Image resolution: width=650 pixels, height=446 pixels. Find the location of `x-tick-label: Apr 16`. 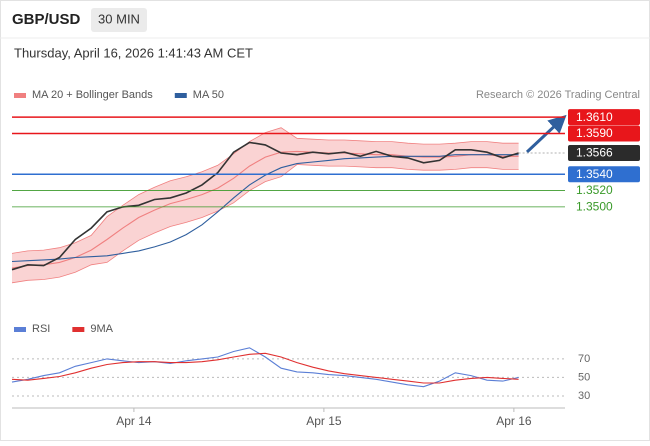

x-tick-label: Apr 16 is located at coordinates (514, 421).